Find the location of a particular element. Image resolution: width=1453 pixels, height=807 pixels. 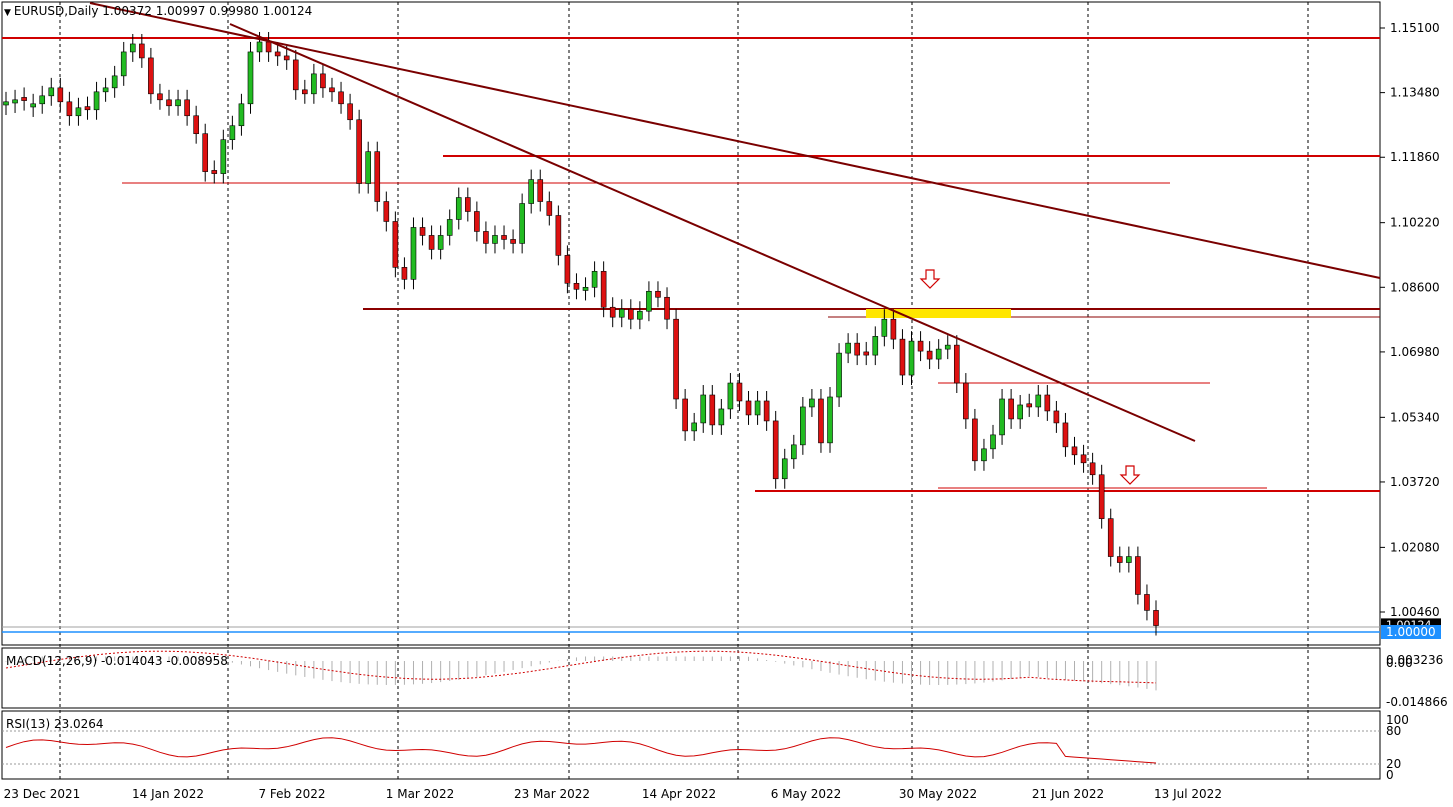

rsi-tick-label: 100 is located at coordinates (1397, 720).